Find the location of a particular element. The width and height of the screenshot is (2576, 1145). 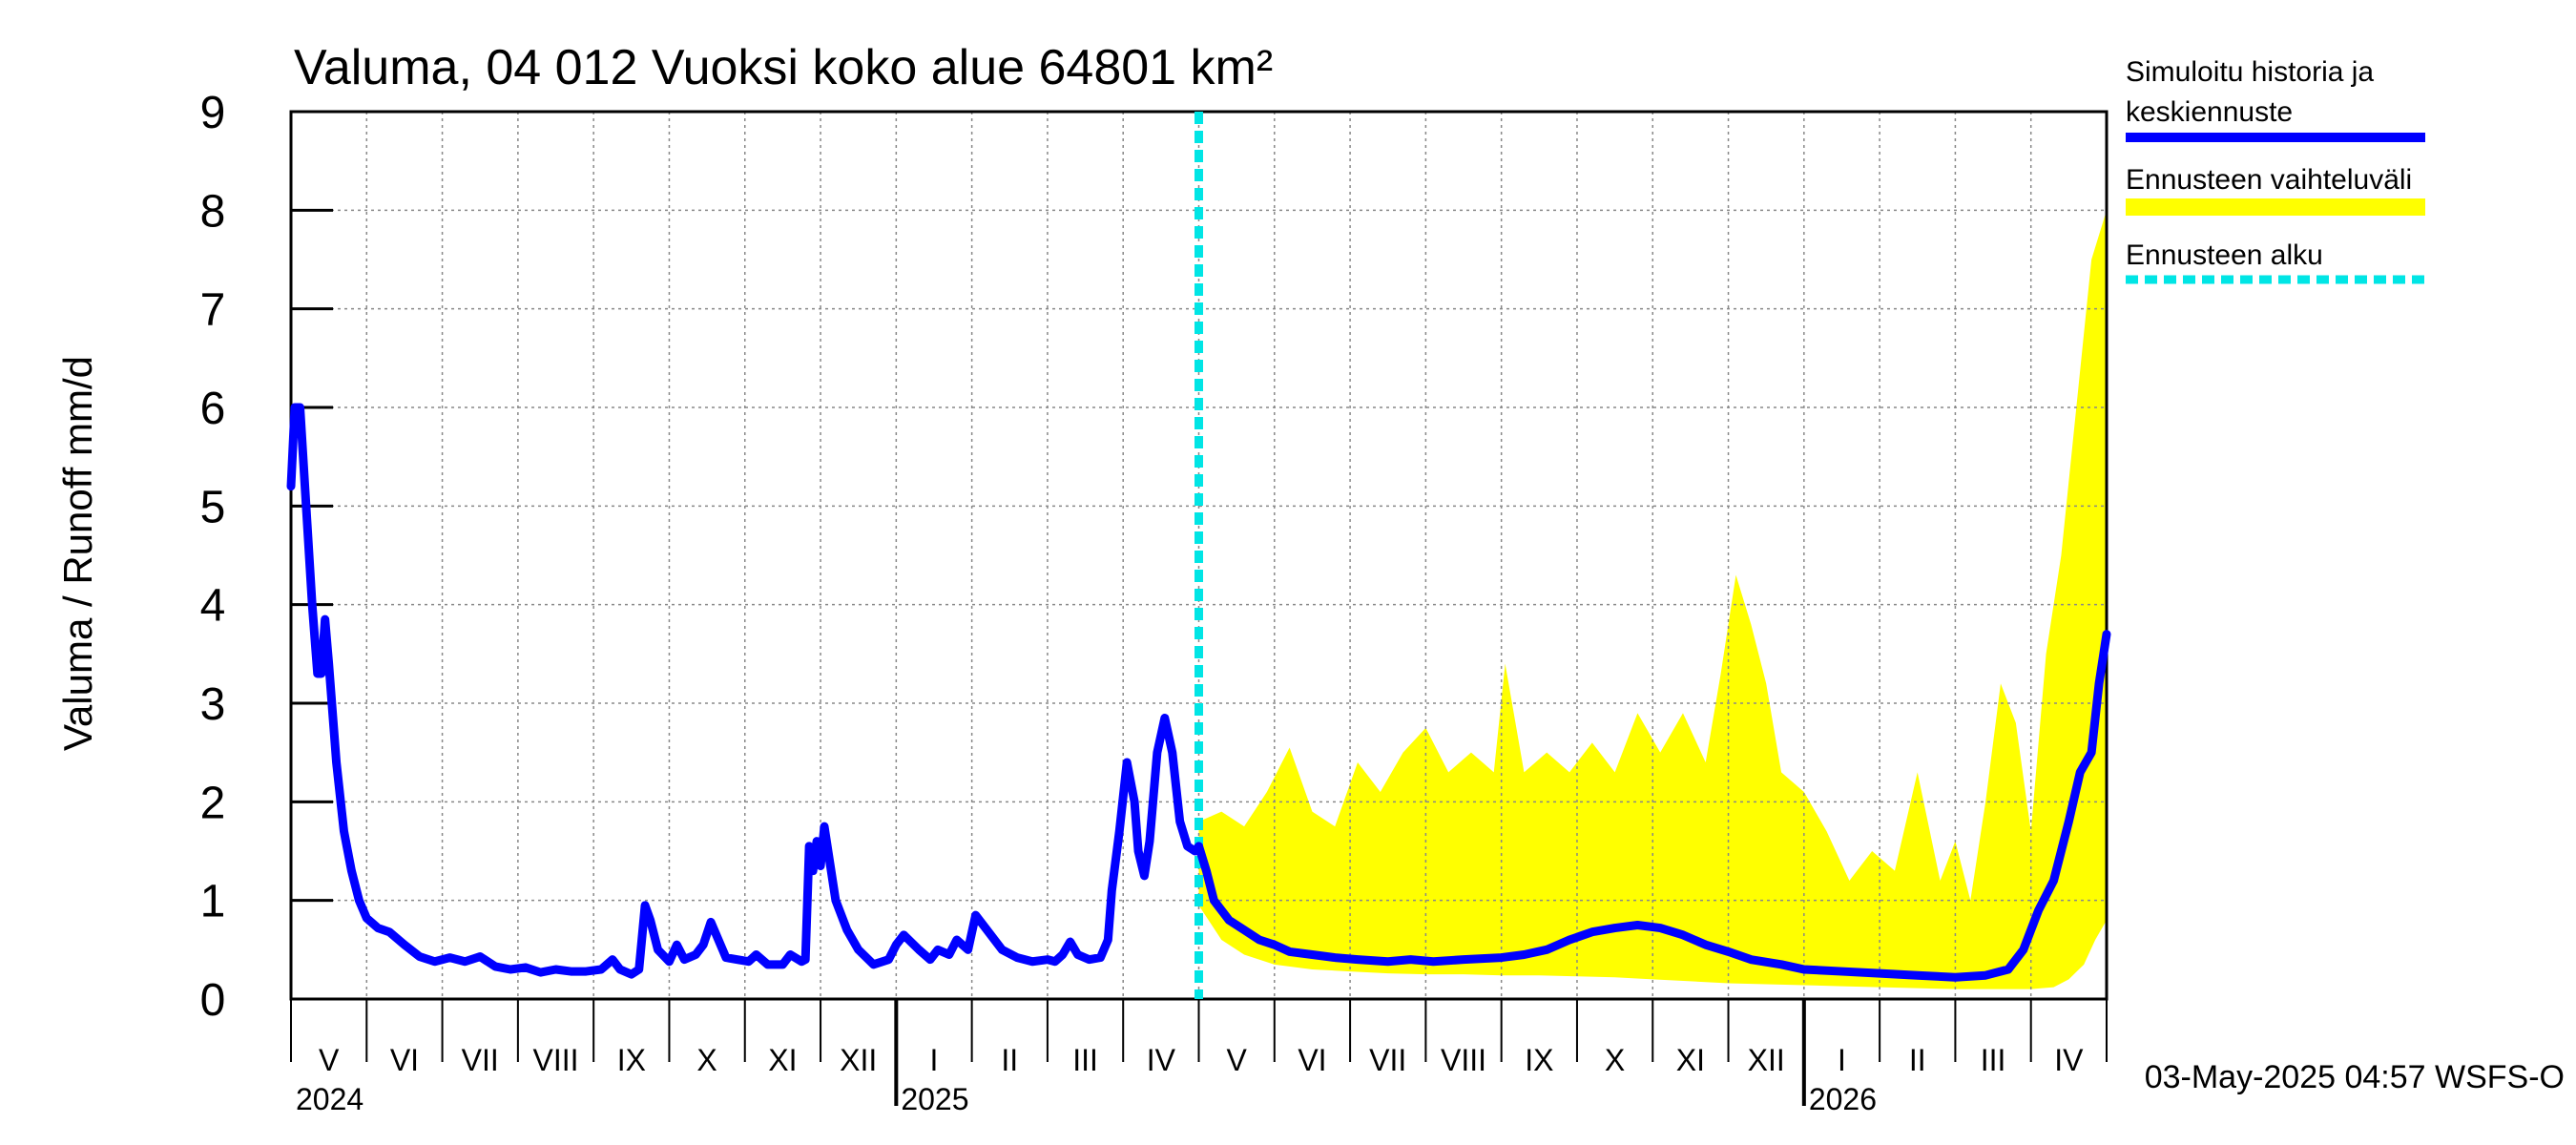

footer-timestamp: 03-May-2025 04:57 WSFS-O is located at coordinates (2355, 1077).